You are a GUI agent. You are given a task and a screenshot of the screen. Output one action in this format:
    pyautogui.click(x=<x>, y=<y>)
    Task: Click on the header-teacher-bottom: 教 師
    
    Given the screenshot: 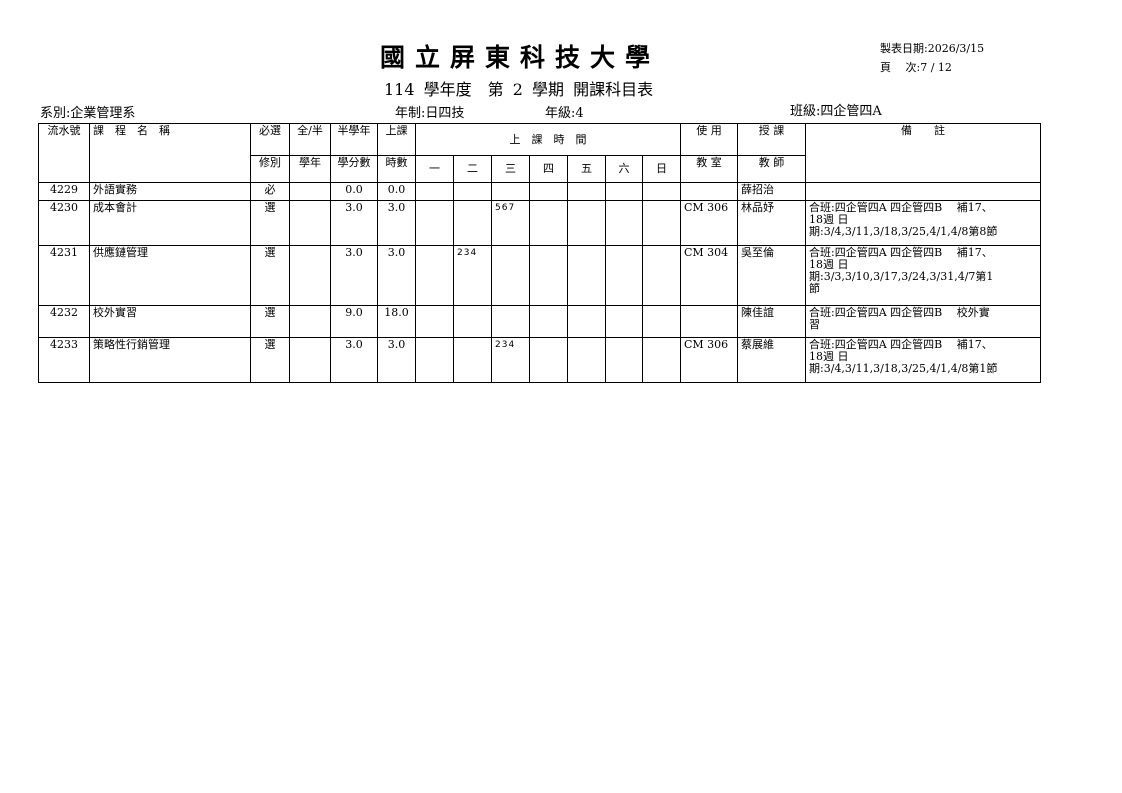 What is the action you would take?
    pyautogui.click(x=771, y=169)
    